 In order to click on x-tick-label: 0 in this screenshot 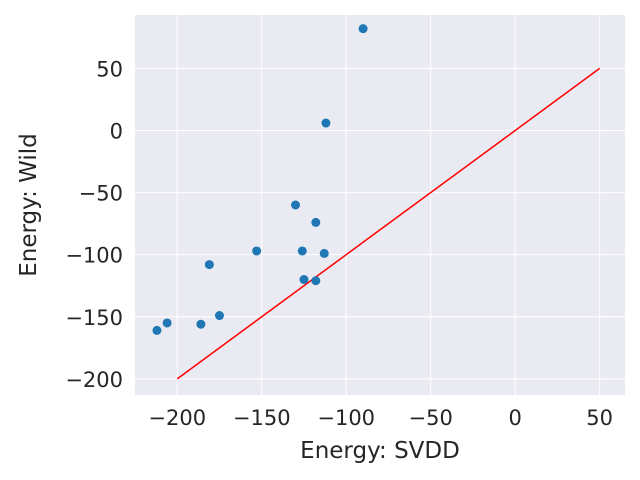, I will do `click(514, 418)`.